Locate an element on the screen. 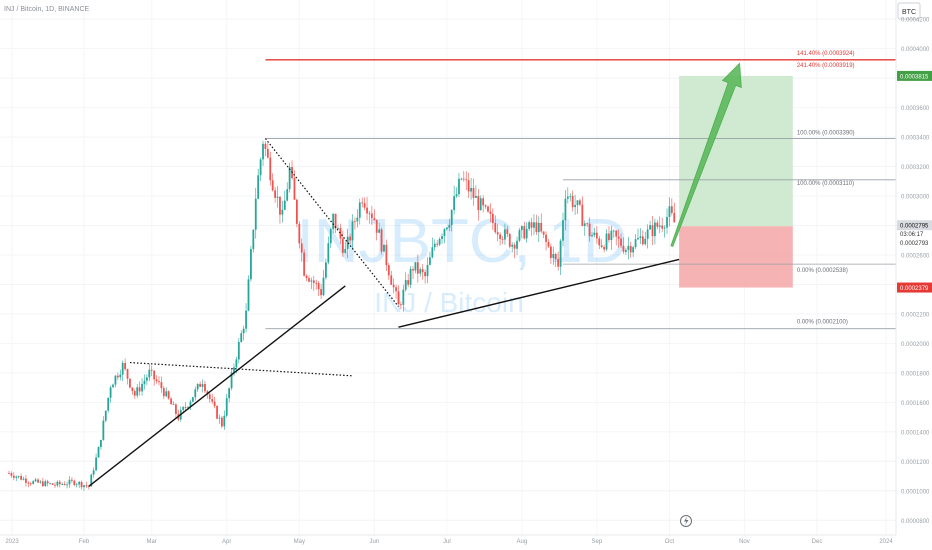 The width and height of the screenshot is (932, 550). x-tick-label: Jul is located at coordinates (447, 542).